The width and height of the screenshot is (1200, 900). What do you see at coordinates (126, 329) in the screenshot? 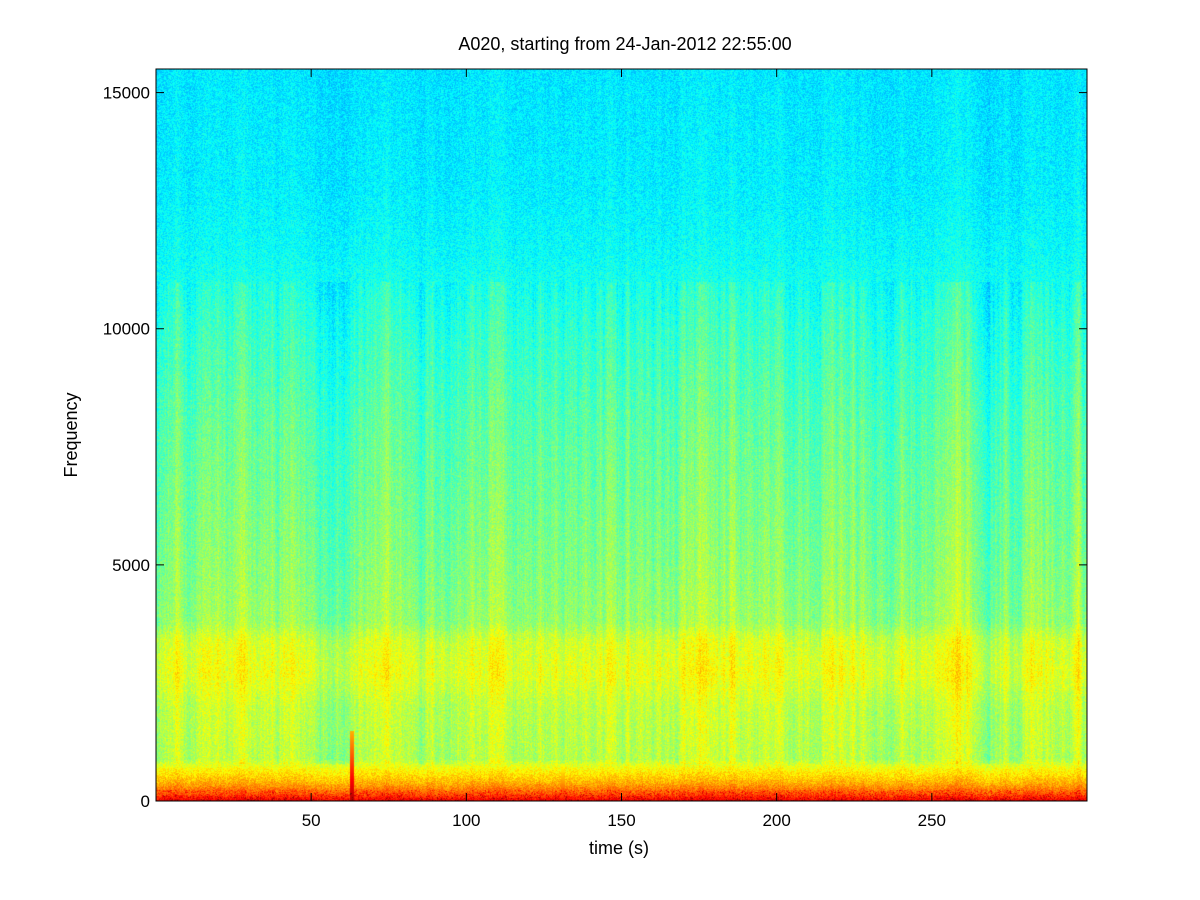
I see `y-tick-label: 10000` at bounding box center [126, 329].